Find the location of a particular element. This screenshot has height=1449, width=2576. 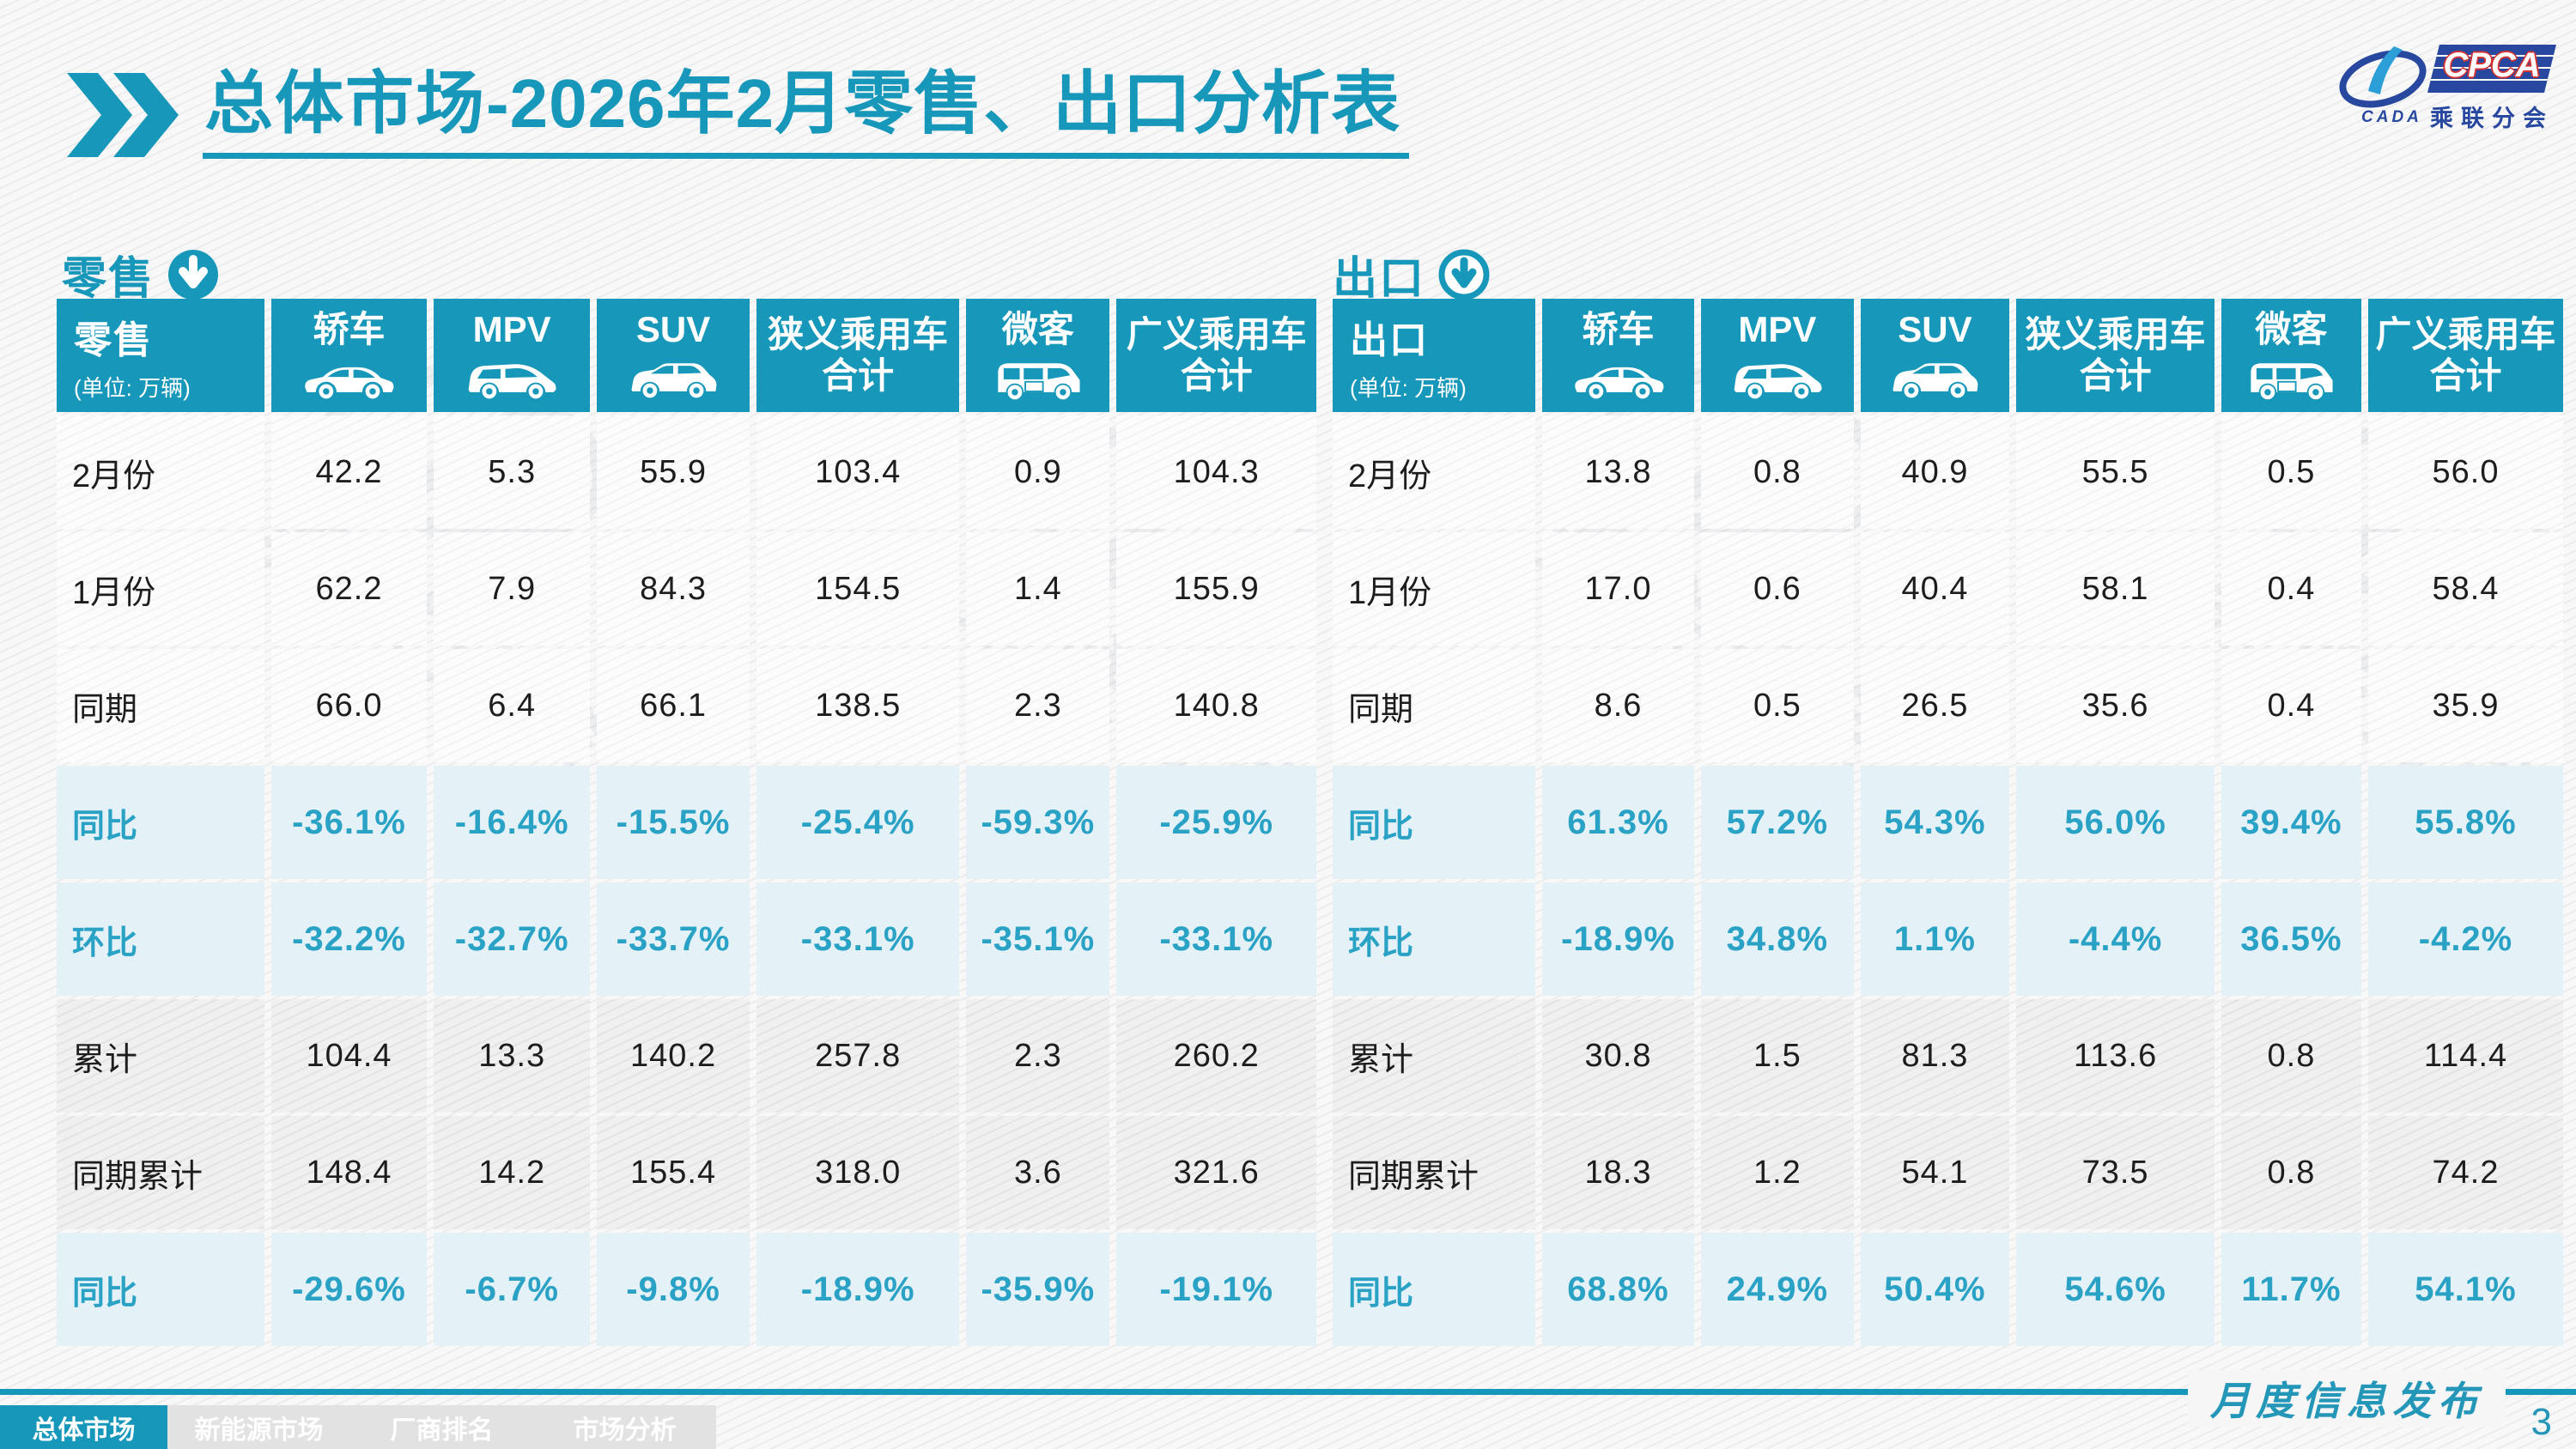

column-label: MPV is located at coordinates (1777, 328).